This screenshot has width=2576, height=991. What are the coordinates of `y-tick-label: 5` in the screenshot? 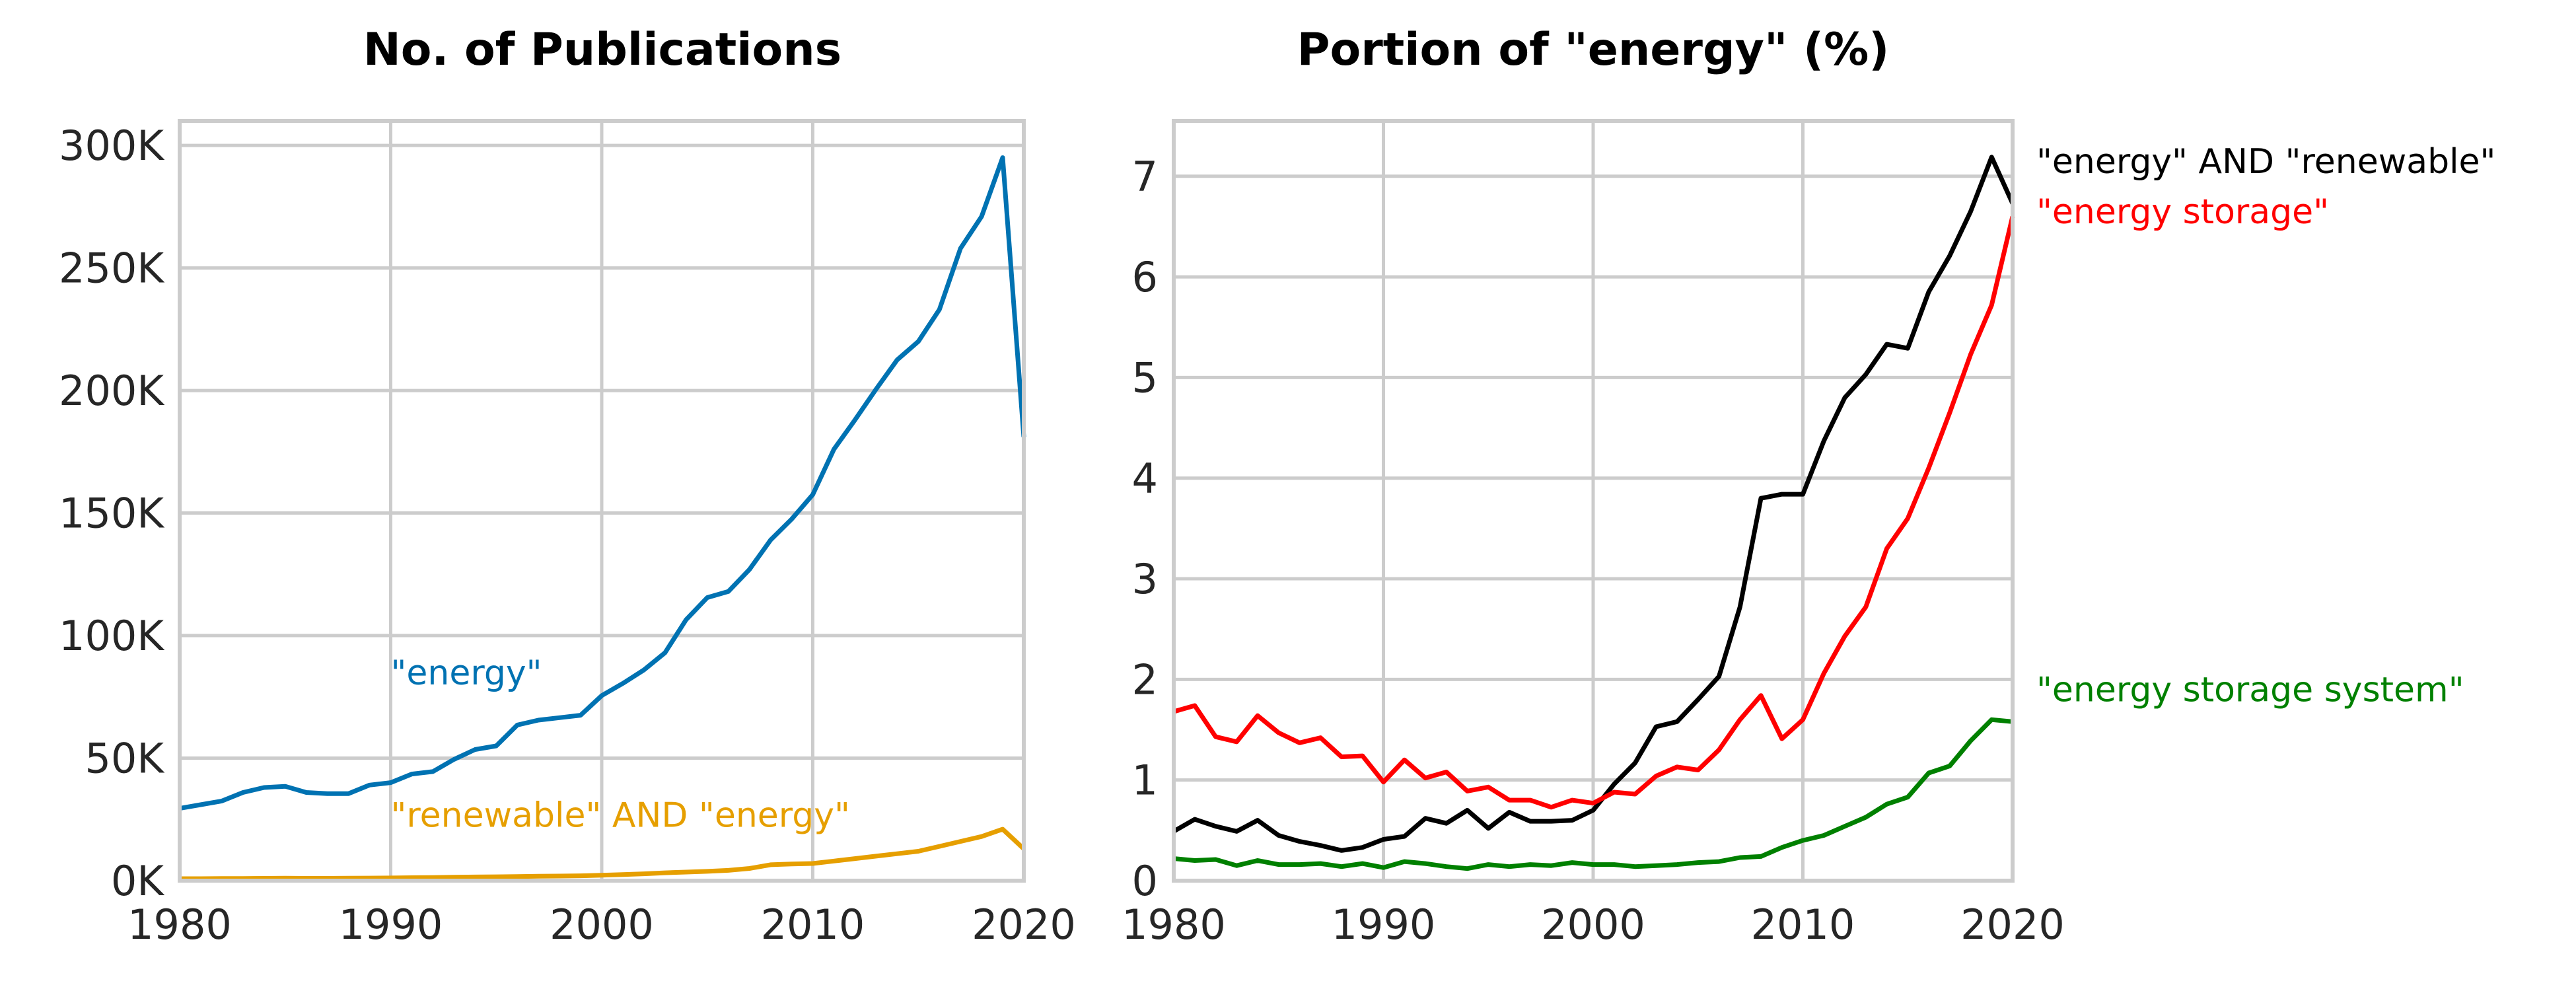 It's located at (1145, 377).